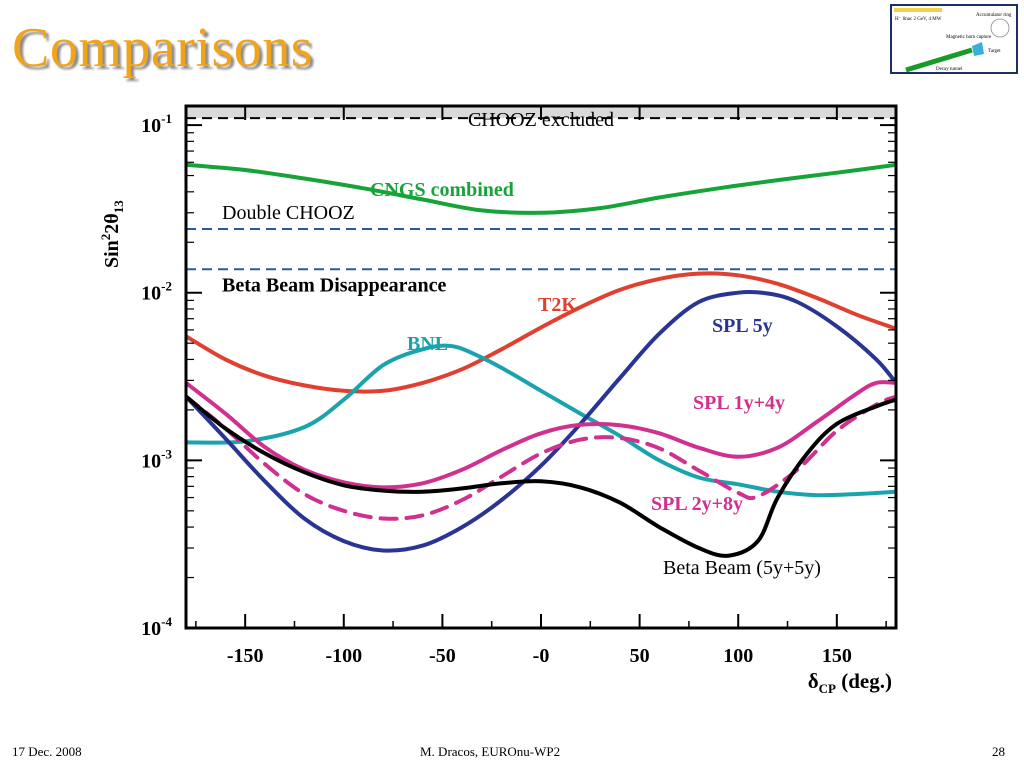  I want to click on x-tick-label-3: -0, so click(541, 656).